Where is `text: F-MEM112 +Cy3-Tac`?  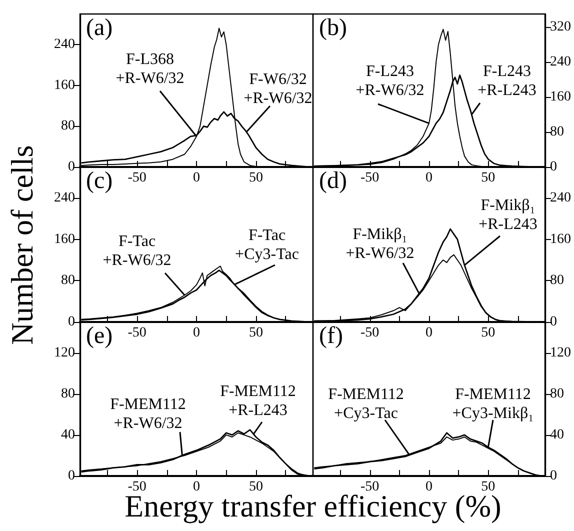
text: F-MEM112 +Cy3-Tac is located at coordinates (366, 404).